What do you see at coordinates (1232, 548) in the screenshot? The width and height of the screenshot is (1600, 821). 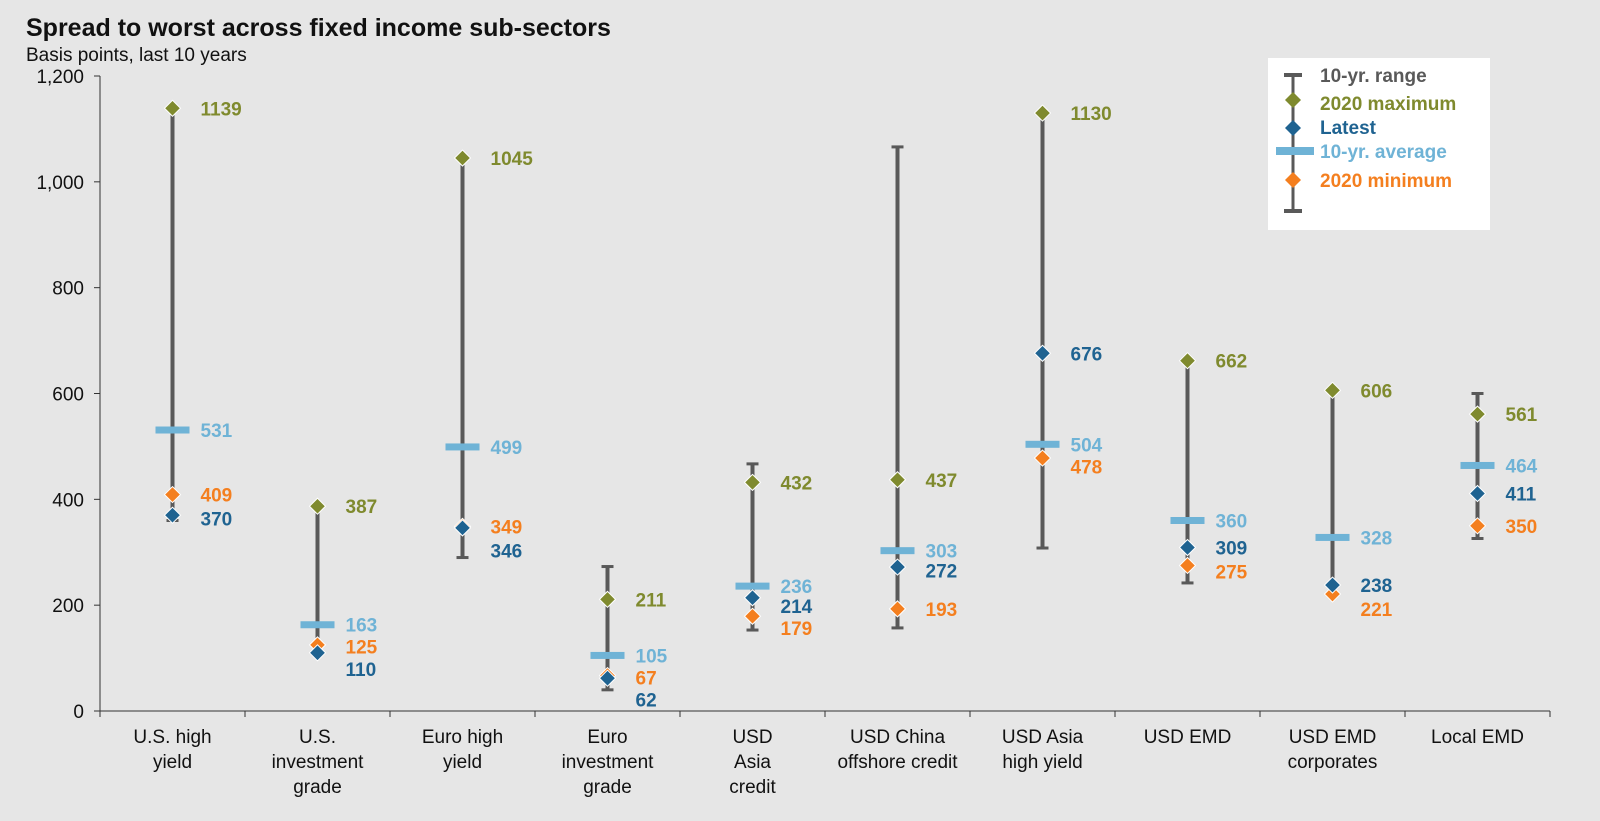 I see `latest-data-label: 309` at bounding box center [1232, 548].